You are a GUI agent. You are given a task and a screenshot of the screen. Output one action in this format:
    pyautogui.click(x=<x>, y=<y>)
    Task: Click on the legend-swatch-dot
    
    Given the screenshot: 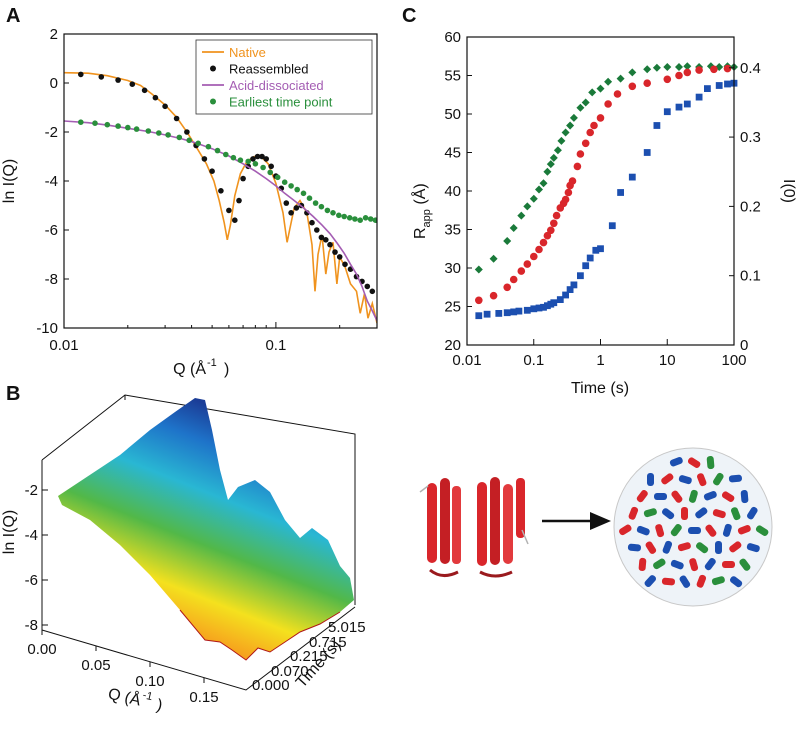 What is the action you would take?
    pyautogui.click(x=213, y=68)
    